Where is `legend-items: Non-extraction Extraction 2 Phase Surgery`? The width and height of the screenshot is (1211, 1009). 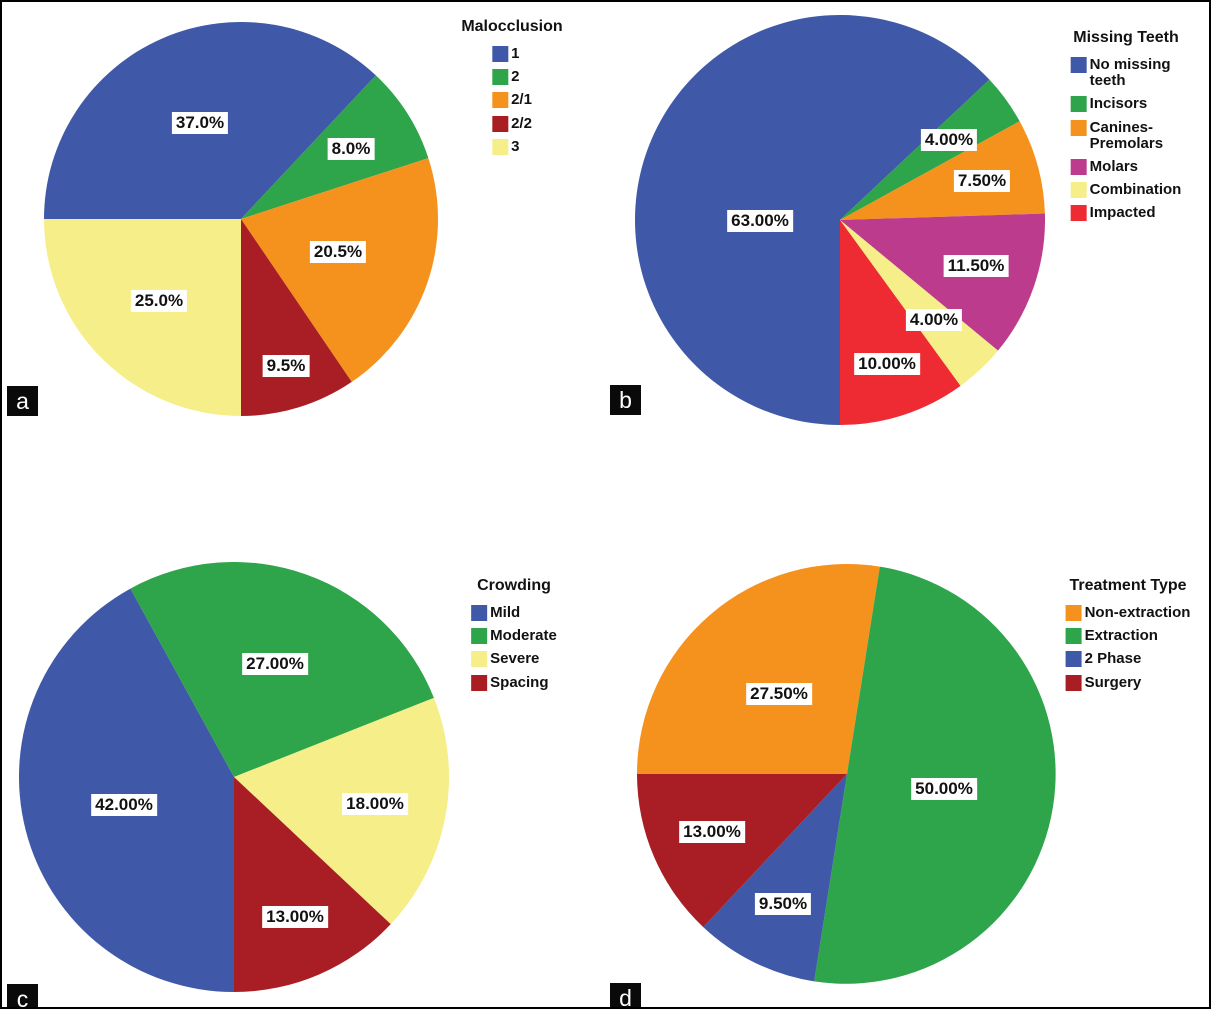
legend-items: Non-extraction Extraction 2 Phase Surgery is located at coordinates (1128, 647).